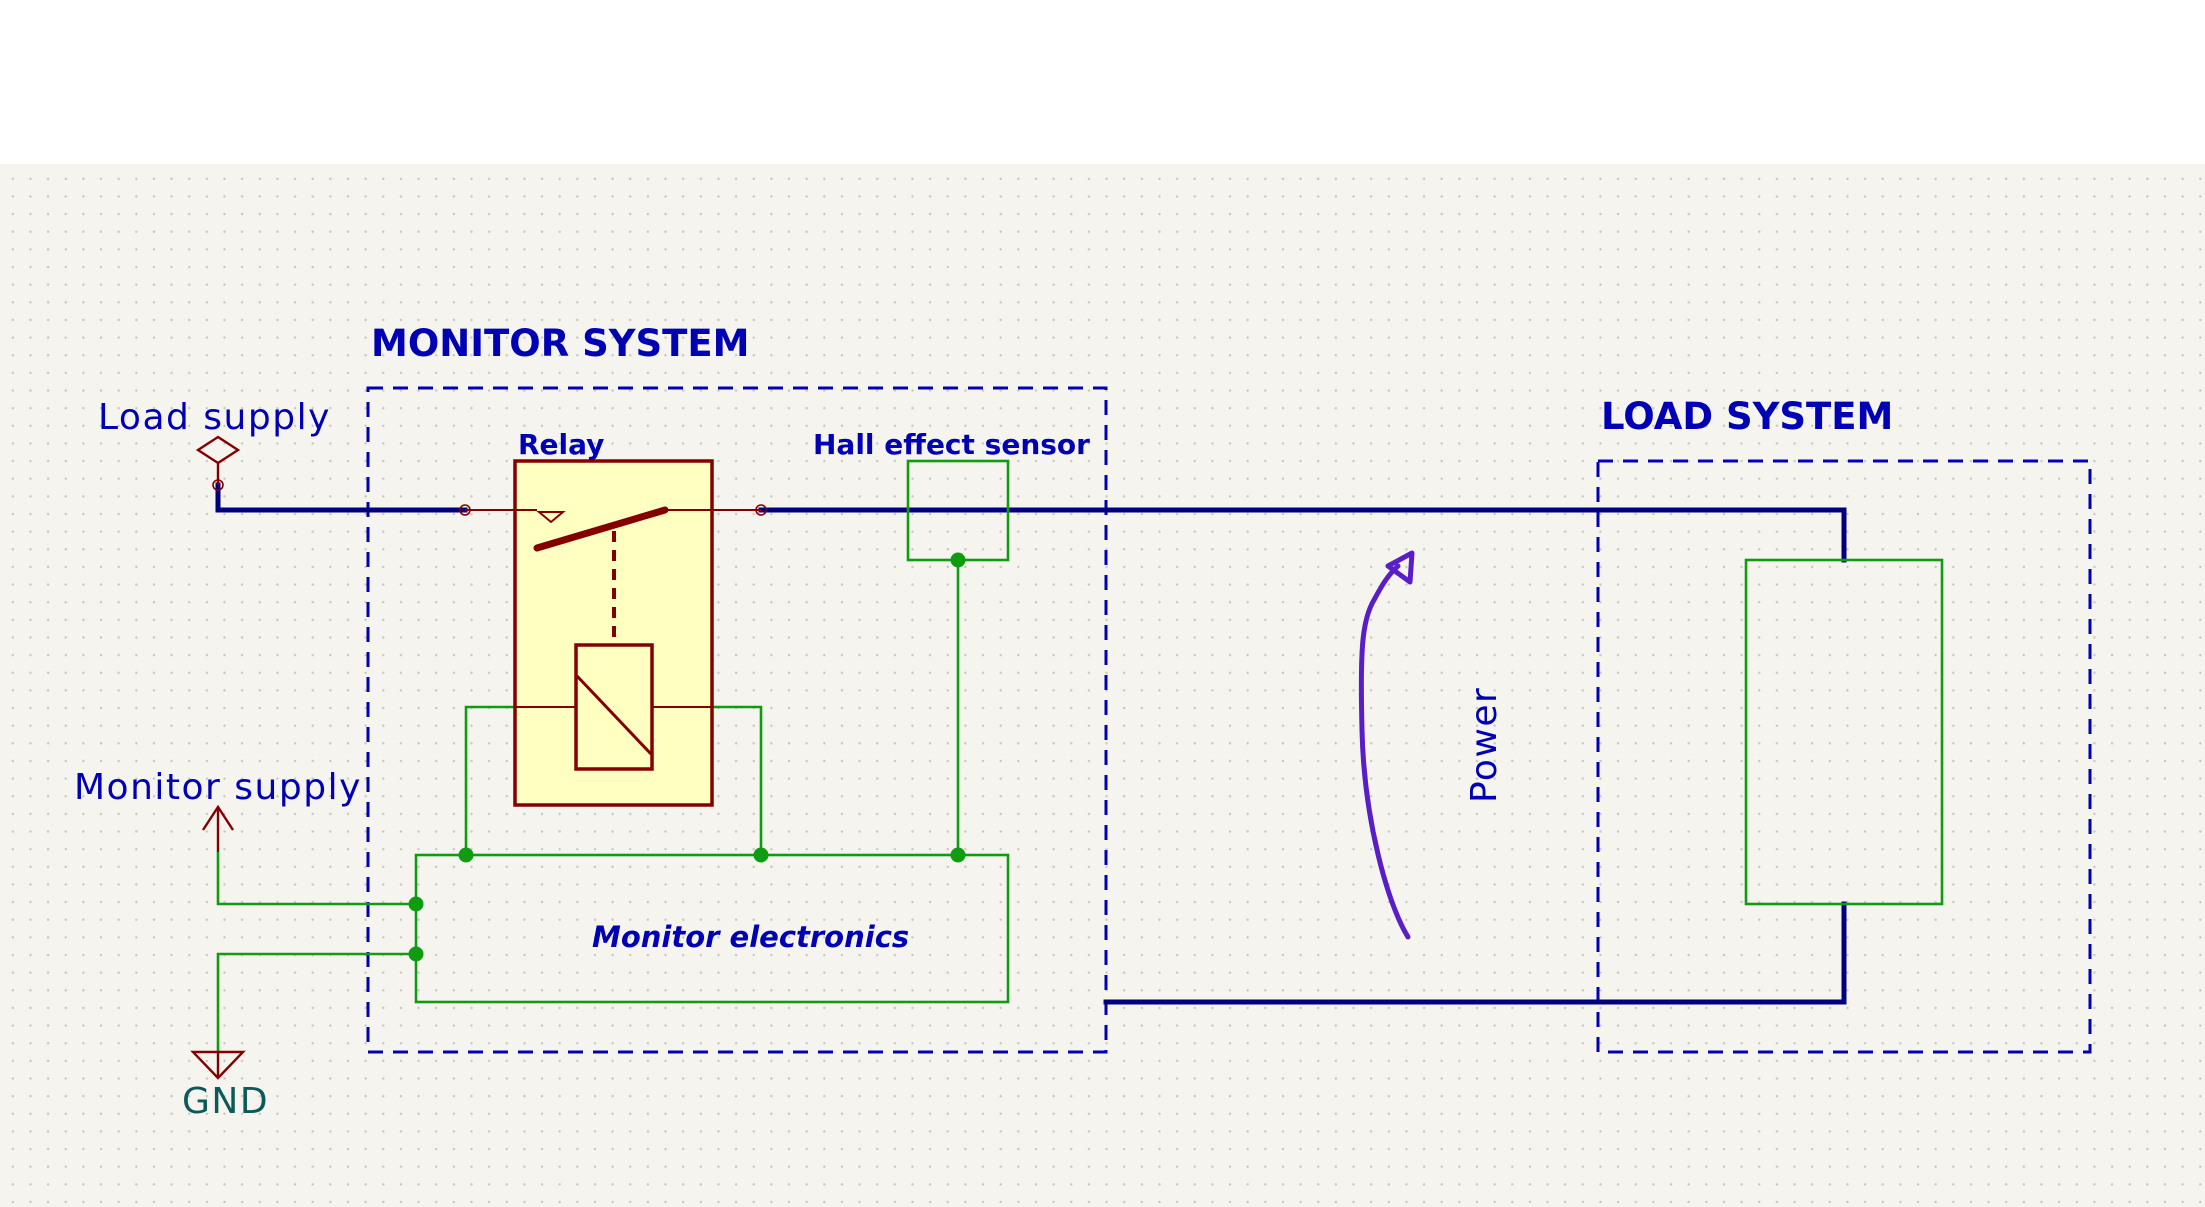 This screenshot has height=1207, width=2205. Describe the element at coordinates (218, 1065) in the screenshot. I see `gnd-symbol-icon` at that location.